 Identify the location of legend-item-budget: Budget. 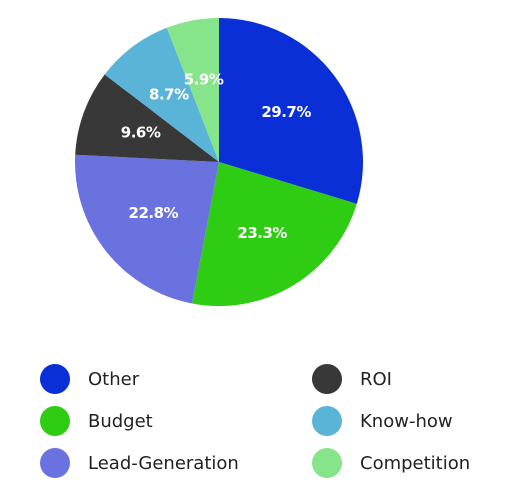
(176, 421).